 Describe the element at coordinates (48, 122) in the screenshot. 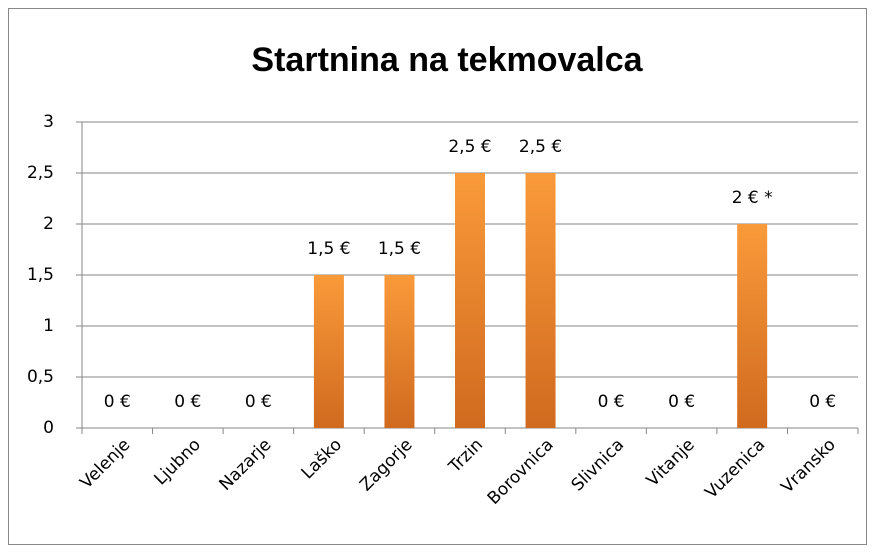

I see `y-tick-label: 3` at that location.